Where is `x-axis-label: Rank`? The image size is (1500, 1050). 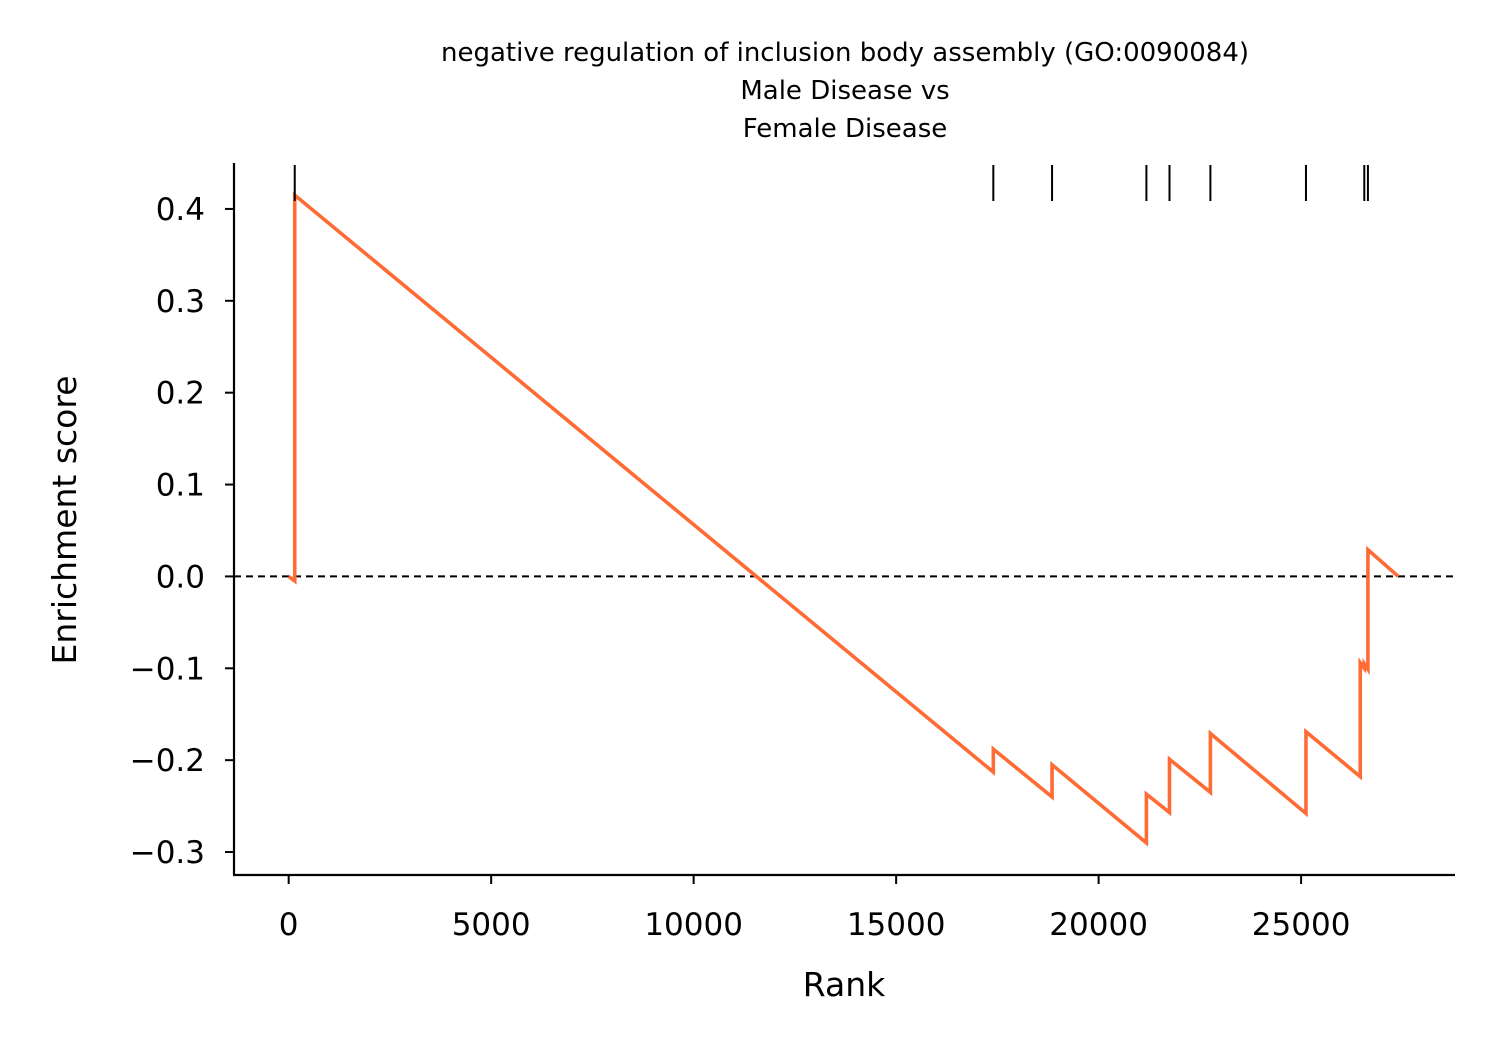 x-axis-label: Rank is located at coordinates (844, 984).